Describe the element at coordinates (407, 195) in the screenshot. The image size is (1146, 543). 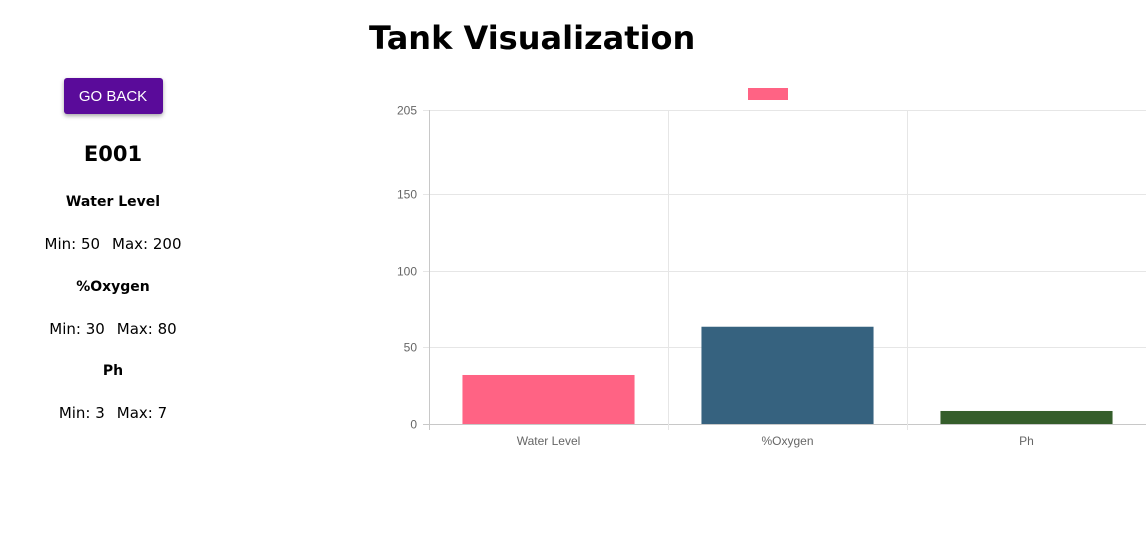
I see `y-tick-label: 150` at that location.